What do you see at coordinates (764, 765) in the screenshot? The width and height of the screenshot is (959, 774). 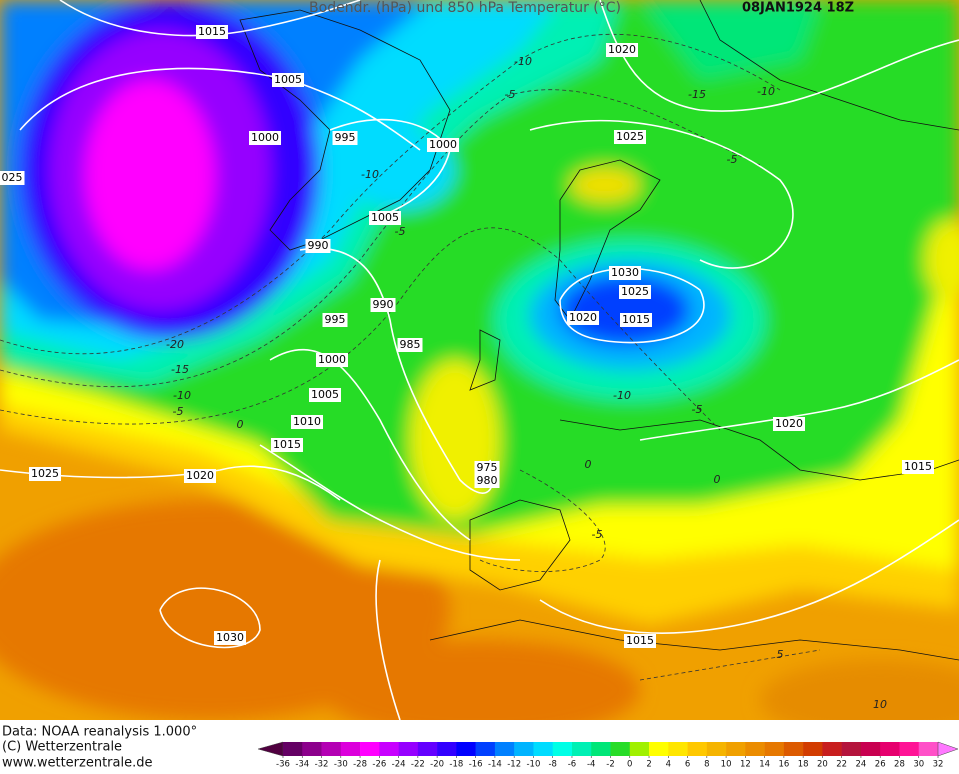 I see `colorbar-tick-label: 14` at bounding box center [764, 765].